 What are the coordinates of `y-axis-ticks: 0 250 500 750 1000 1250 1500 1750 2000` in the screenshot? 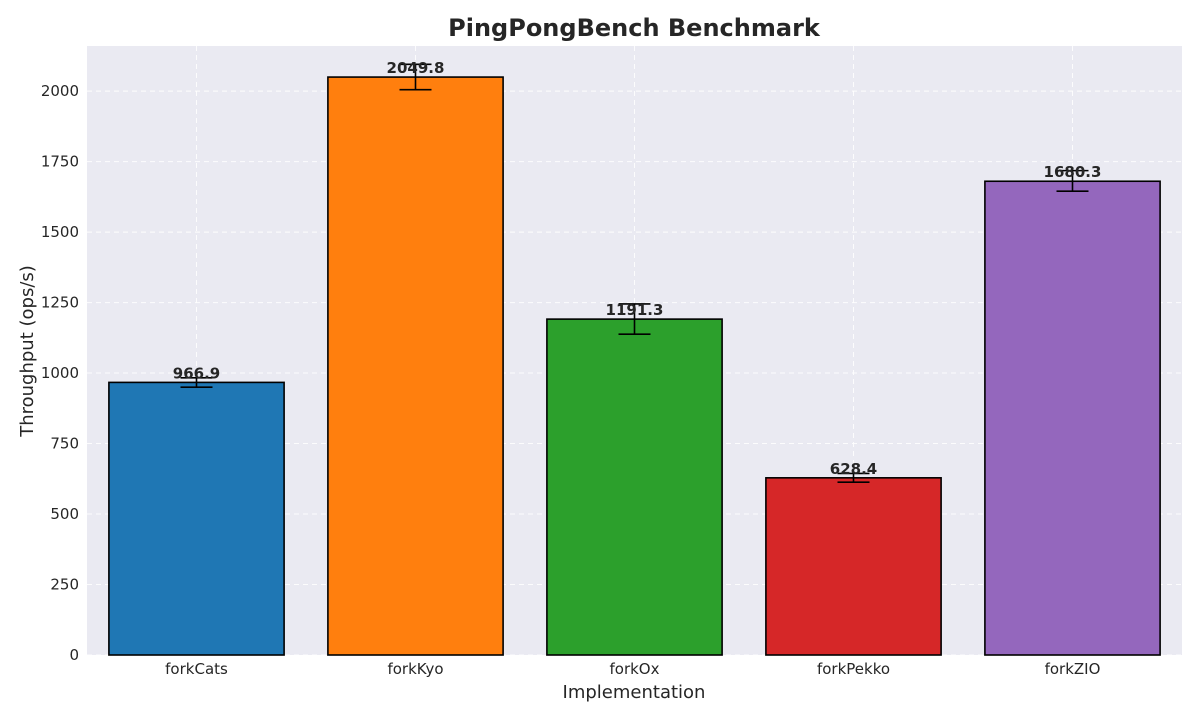 It's located at (60, 373).